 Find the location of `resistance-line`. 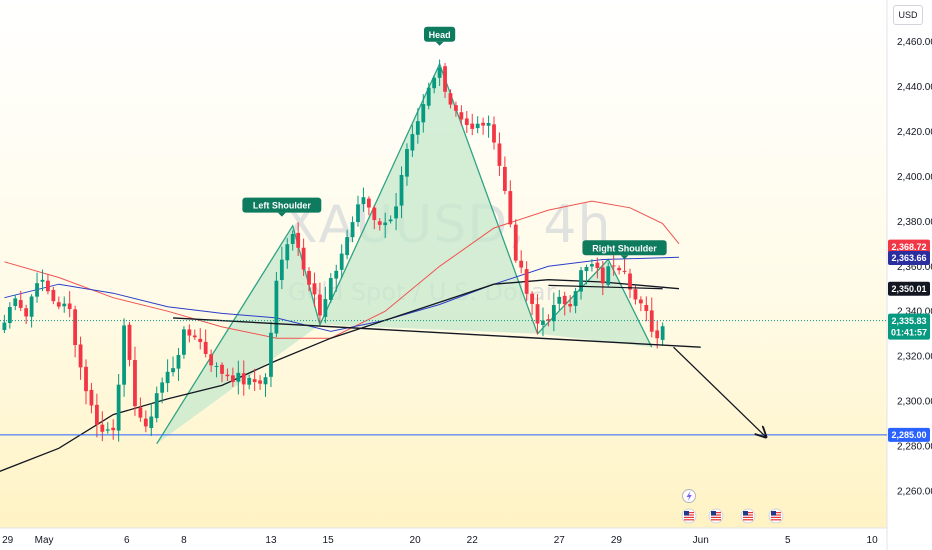

resistance-line is located at coordinates (605, 287).